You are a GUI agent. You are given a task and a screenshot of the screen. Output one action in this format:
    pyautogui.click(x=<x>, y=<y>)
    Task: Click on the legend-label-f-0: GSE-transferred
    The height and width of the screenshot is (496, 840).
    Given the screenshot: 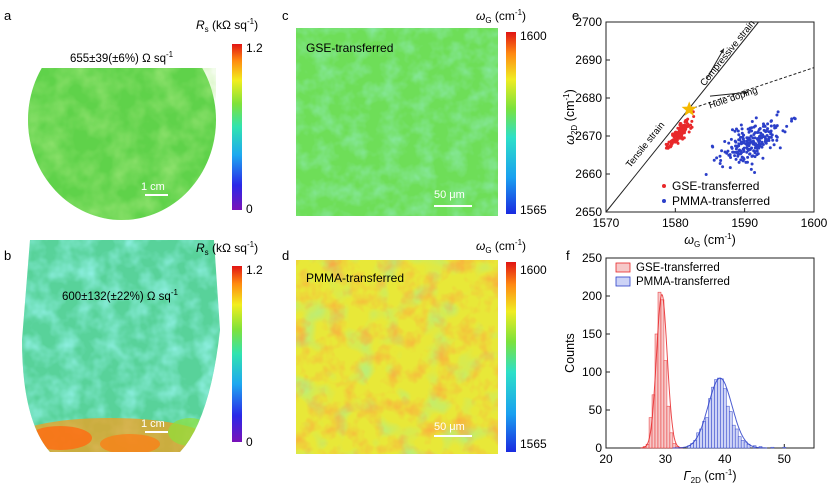 What is the action you would take?
    pyautogui.click(x=678, y=268)
    